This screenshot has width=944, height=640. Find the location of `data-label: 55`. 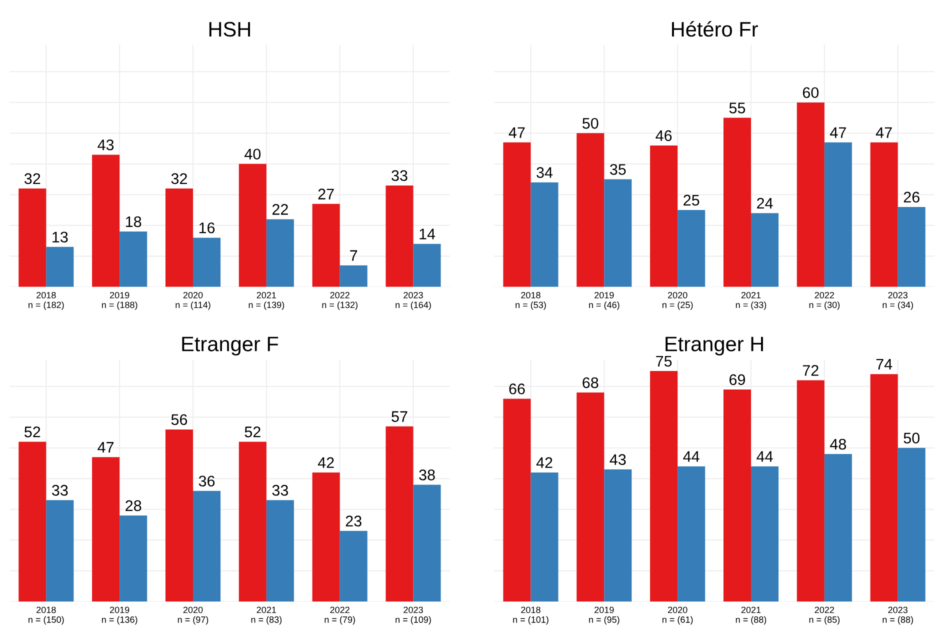

data-label: 55 is located at coordinates (737, 108).